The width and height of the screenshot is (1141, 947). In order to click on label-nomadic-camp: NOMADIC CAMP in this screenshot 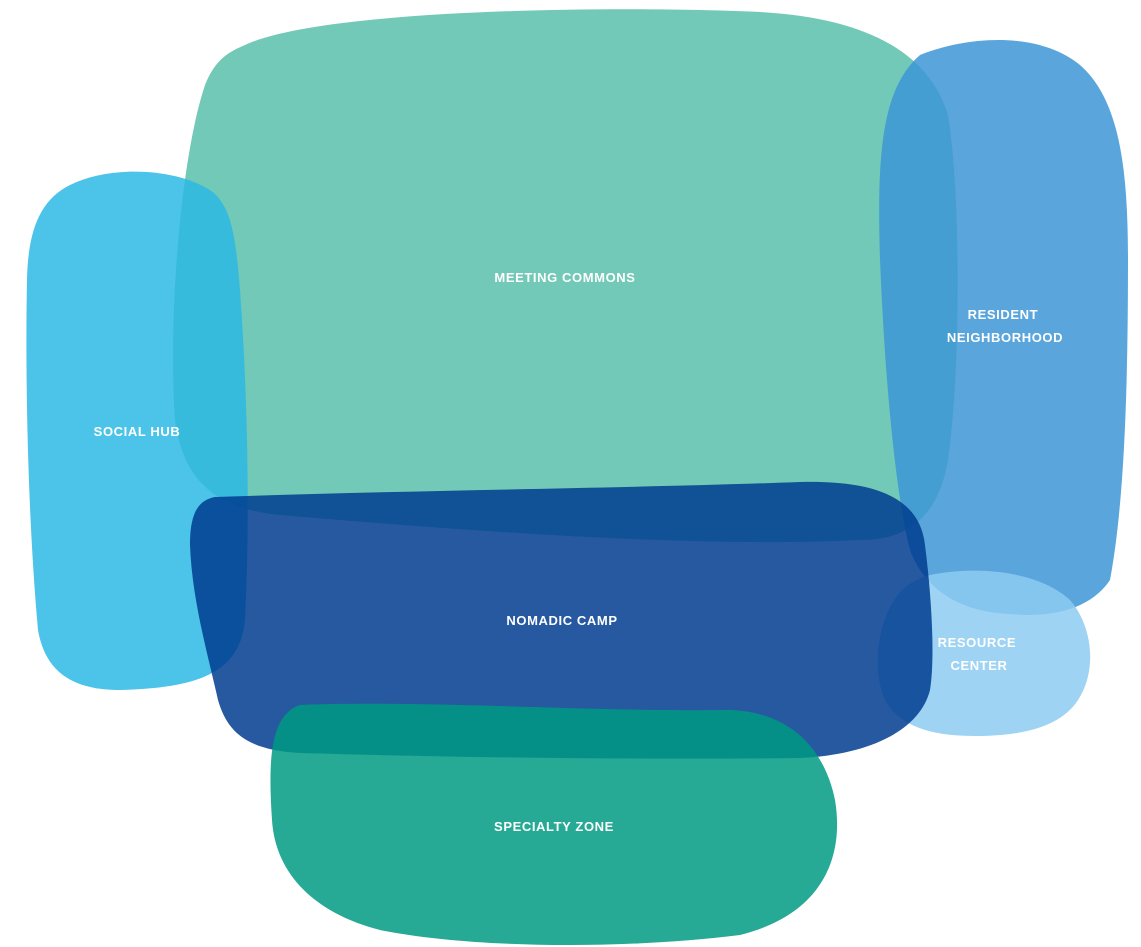, I will do `click(561, 620)`.